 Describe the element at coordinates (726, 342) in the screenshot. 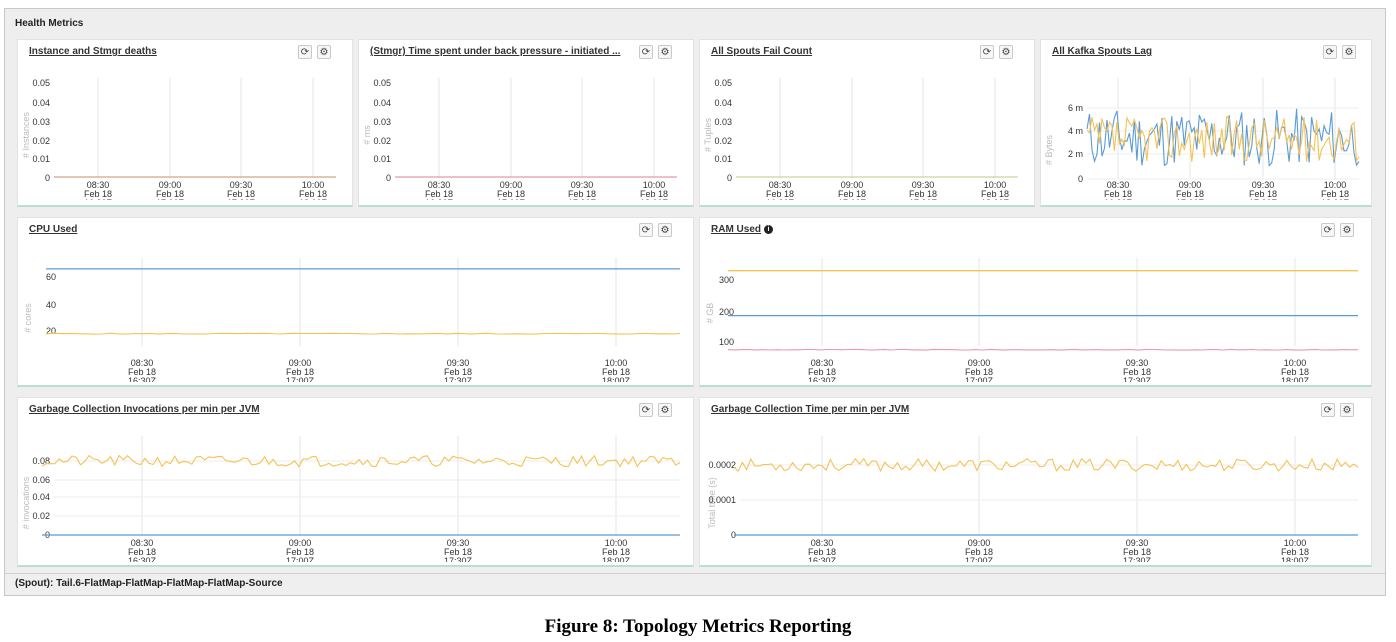

I see `y-tick-label: 100` at that location.